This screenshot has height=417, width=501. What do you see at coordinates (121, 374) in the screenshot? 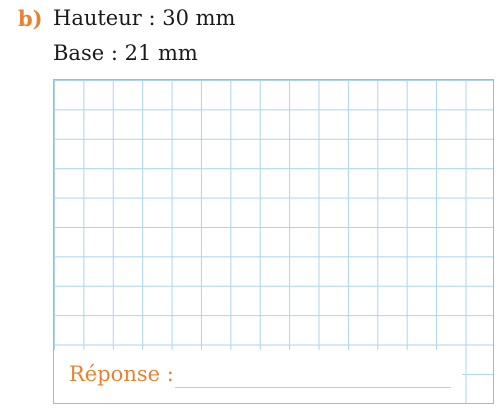
I see `answer-label: Réponse :` at bounding box center [121, 374].